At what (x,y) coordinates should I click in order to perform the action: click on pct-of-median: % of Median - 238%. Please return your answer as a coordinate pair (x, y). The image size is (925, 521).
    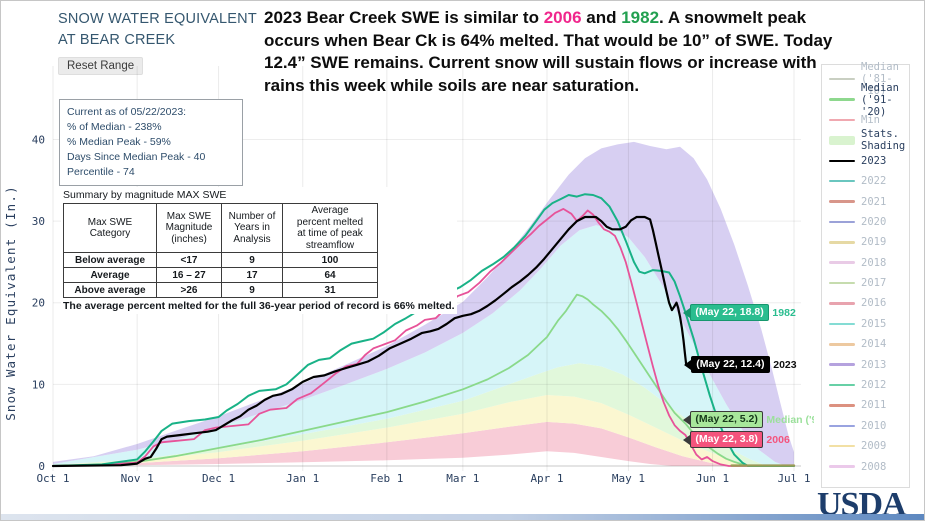
    Looking at the image, I should click on (114, 127).